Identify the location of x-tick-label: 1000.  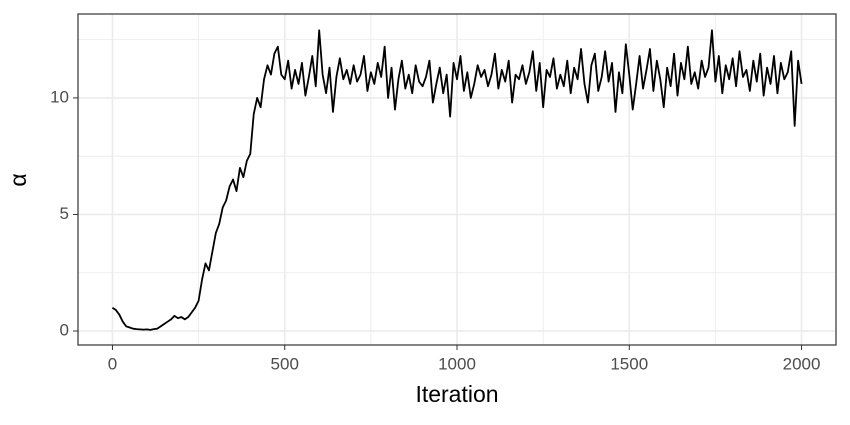
(457, 363).